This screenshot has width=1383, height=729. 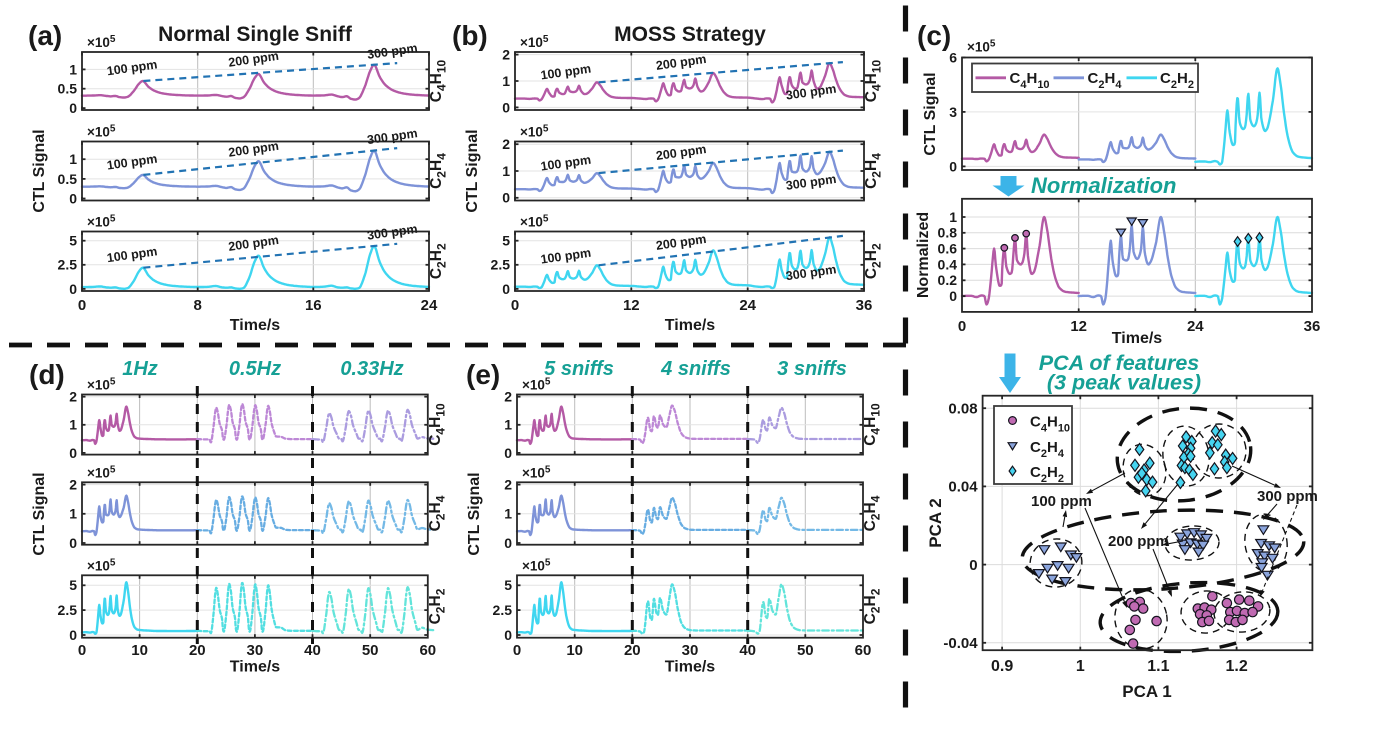 What do you see at coordinates (695, 369) in the screenshot?
I see `svg-text: 4 sniffs` at bounding box center [695, 369].